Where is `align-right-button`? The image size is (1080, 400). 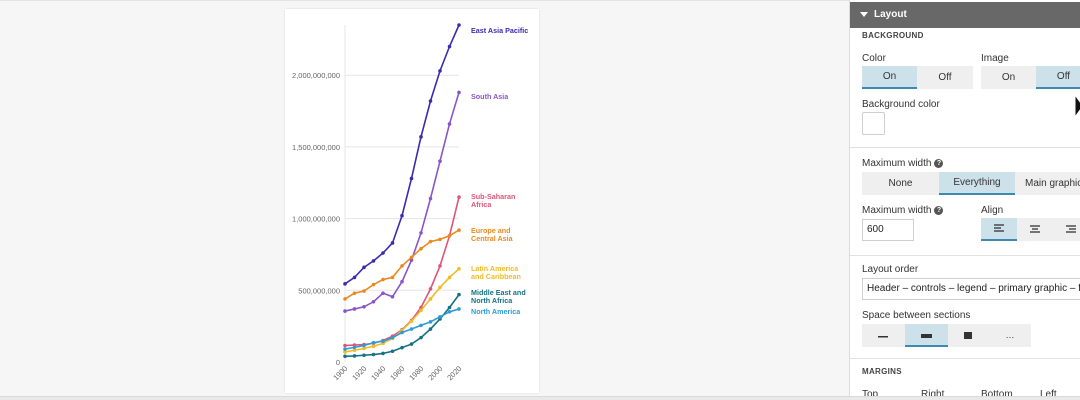
align-right-button is located at coordinates (1066, 229).